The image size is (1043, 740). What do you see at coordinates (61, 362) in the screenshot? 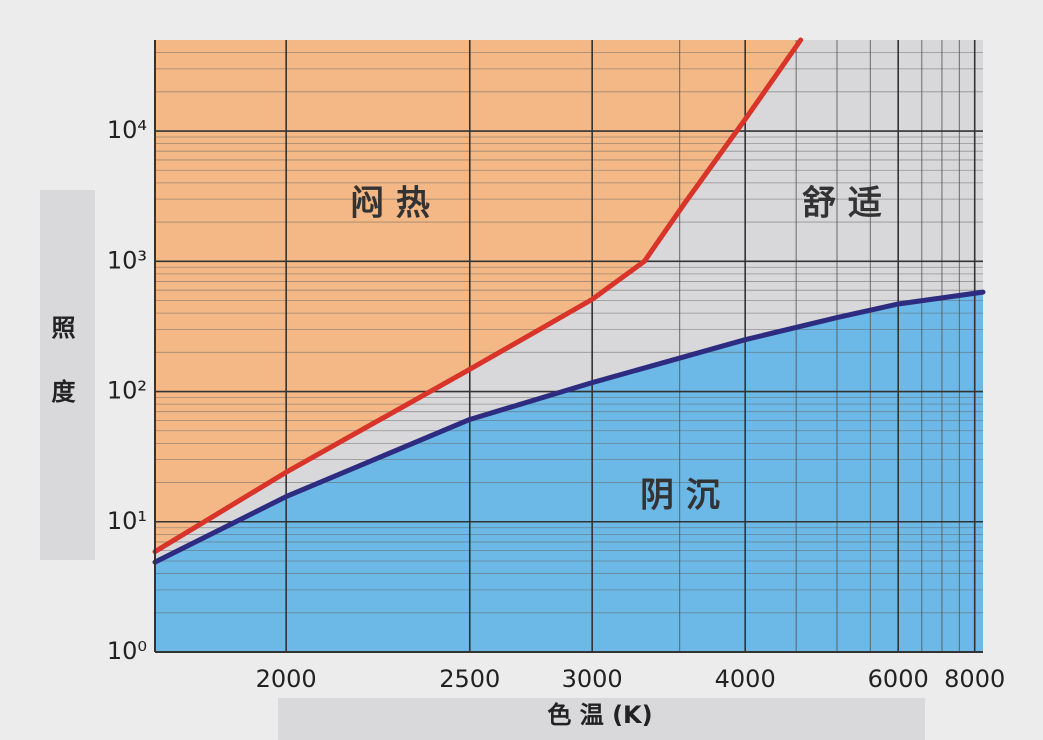
I see `y-axis-label: 照 度` at bounding box center [61, 362].